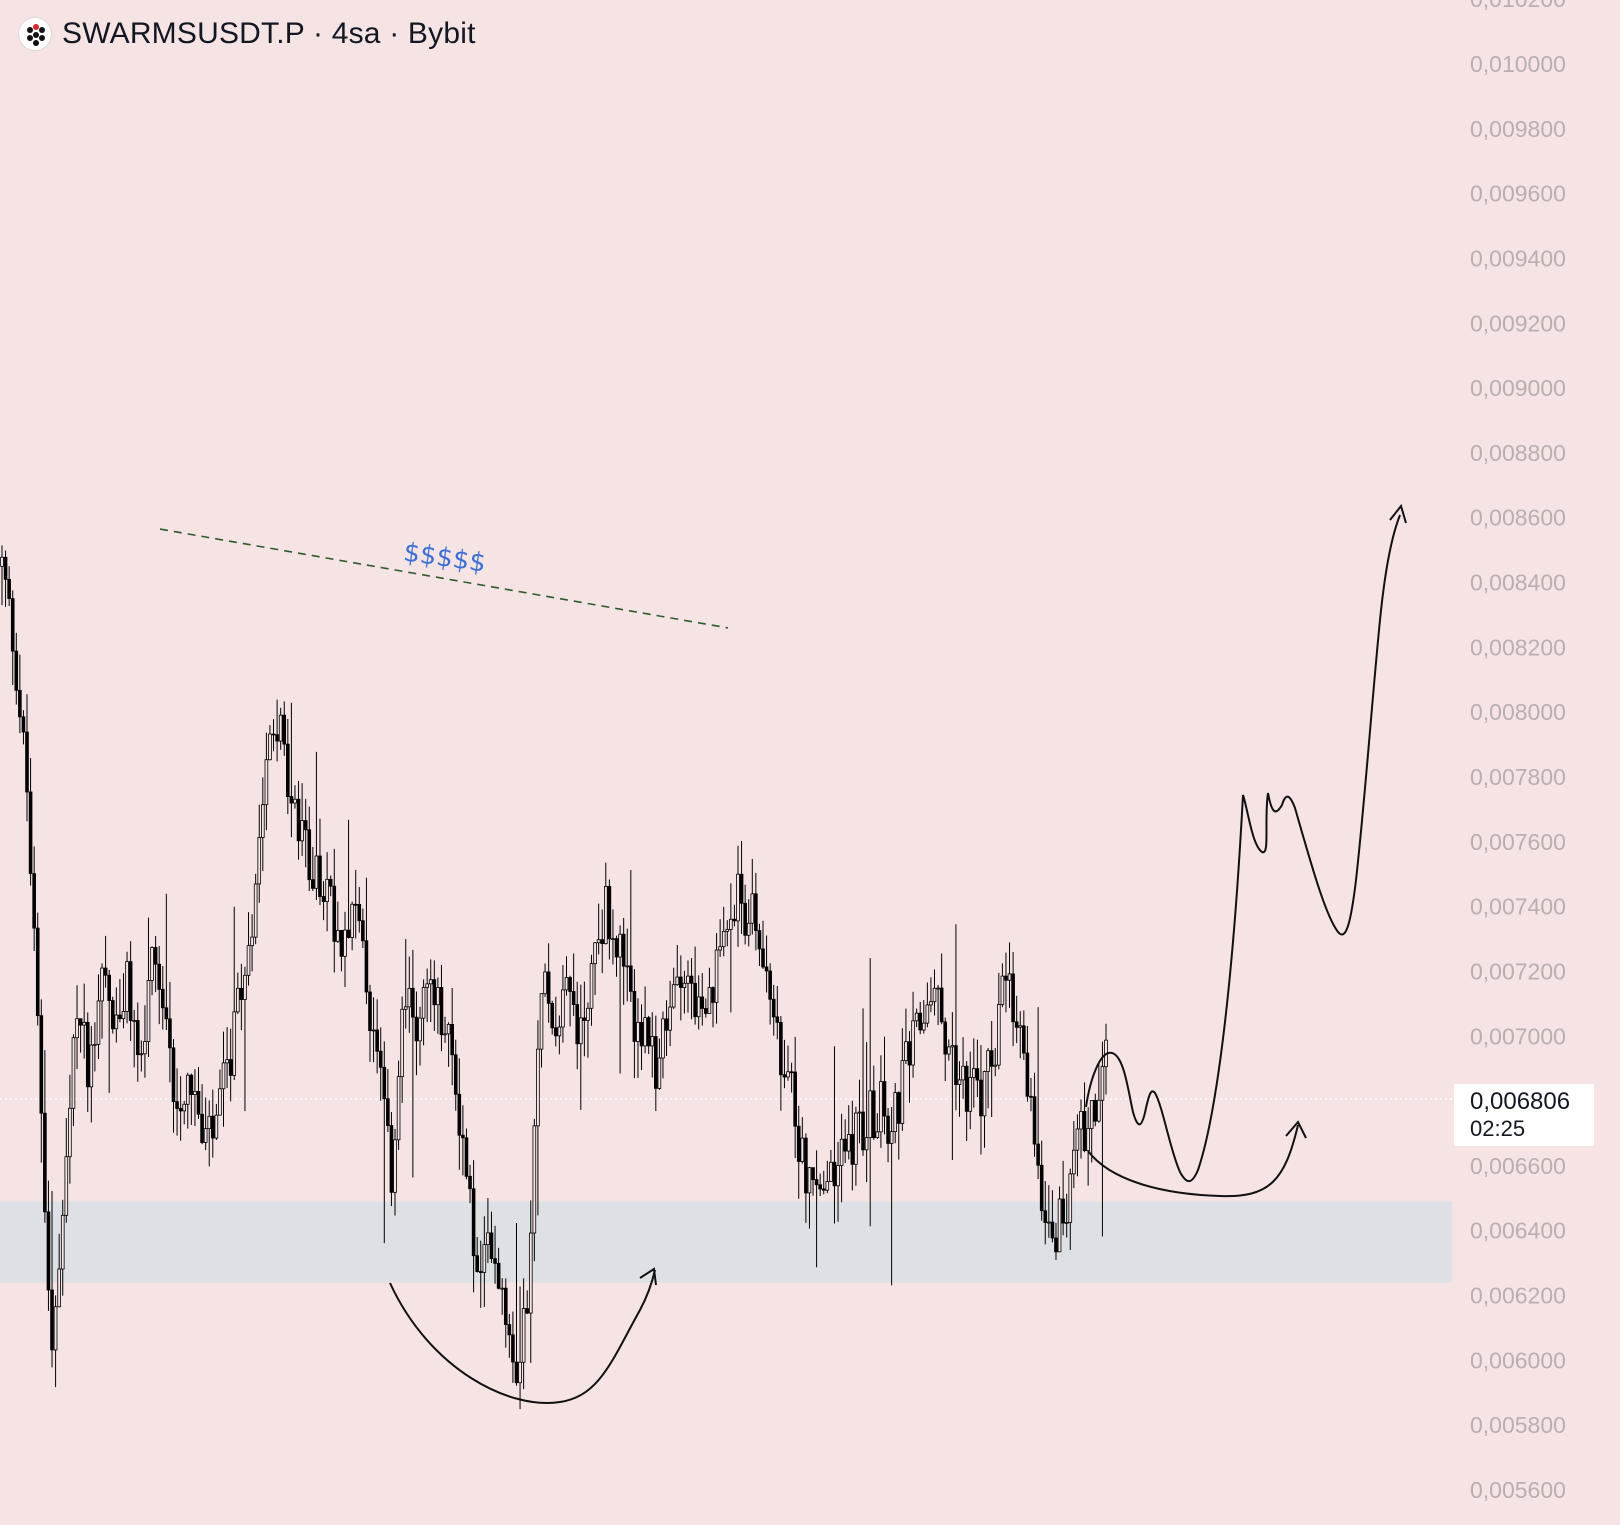 The width and height of the screenshot is (1620, 1525). I want to click on drawn-projection-path, so click(1243, 848).